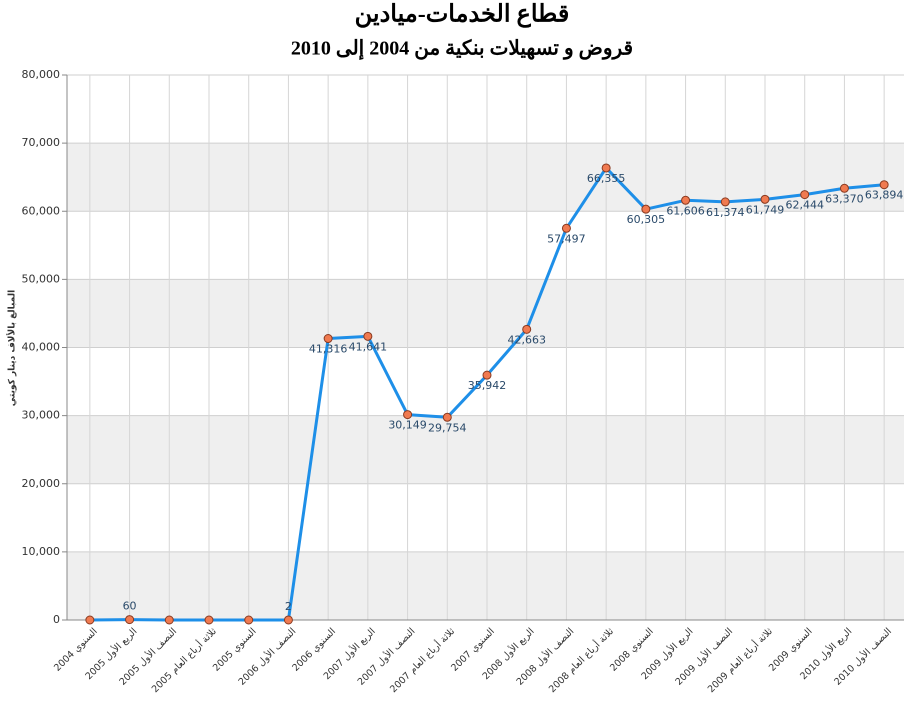 The width and height of the screenshot is (924, 707). Describe the element at coordinates (41, 347) in the screenshot. I see `y-tick-label: 40,000` at that location.